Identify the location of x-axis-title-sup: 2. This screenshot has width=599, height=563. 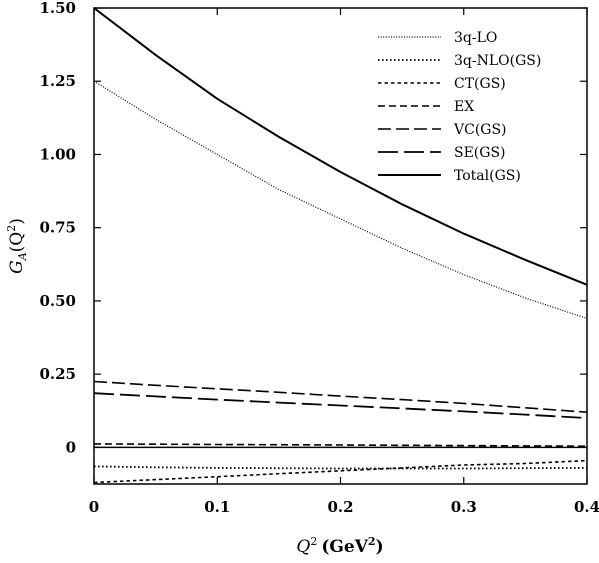
(313, 541).